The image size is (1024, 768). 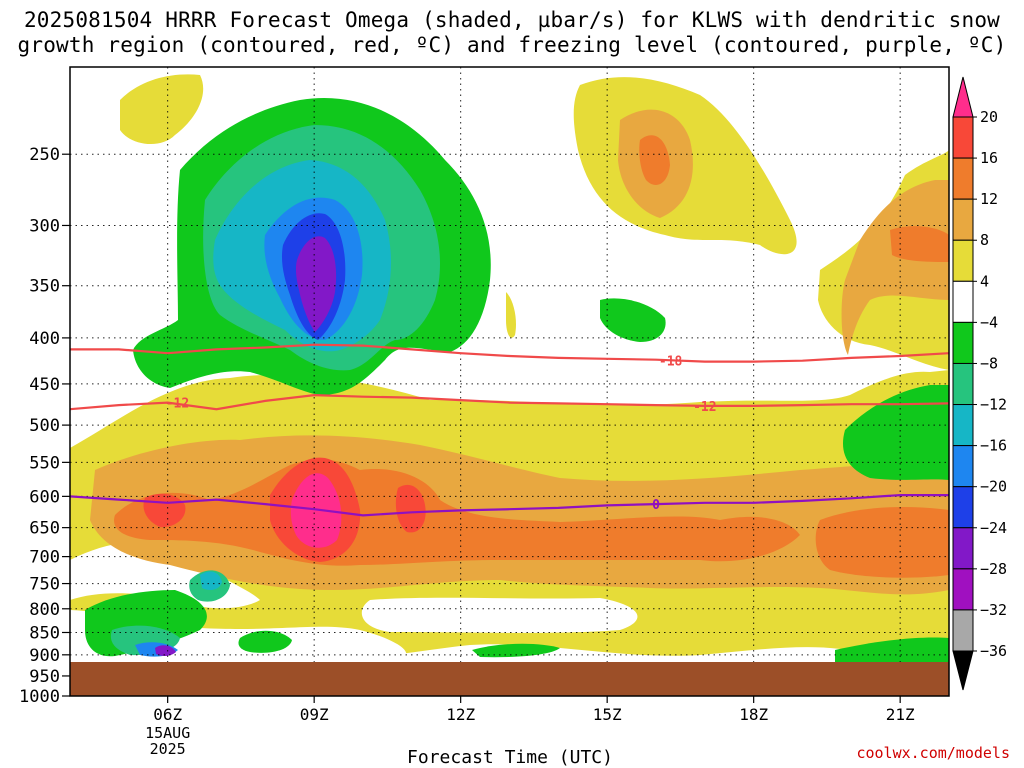 What do you see at coordinates (989, 363) in the screenshot?
I see `colorbar-label: −8` at bounding box center [989, 363].